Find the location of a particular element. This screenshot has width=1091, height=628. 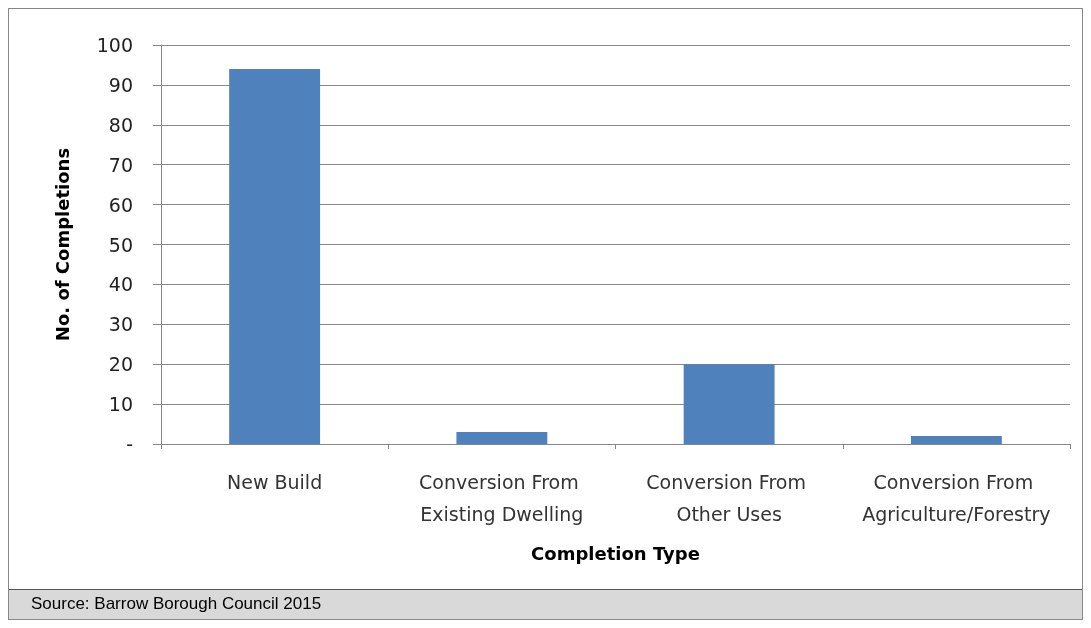

y-tick-label: 100 is located at coordinates (114, 45).